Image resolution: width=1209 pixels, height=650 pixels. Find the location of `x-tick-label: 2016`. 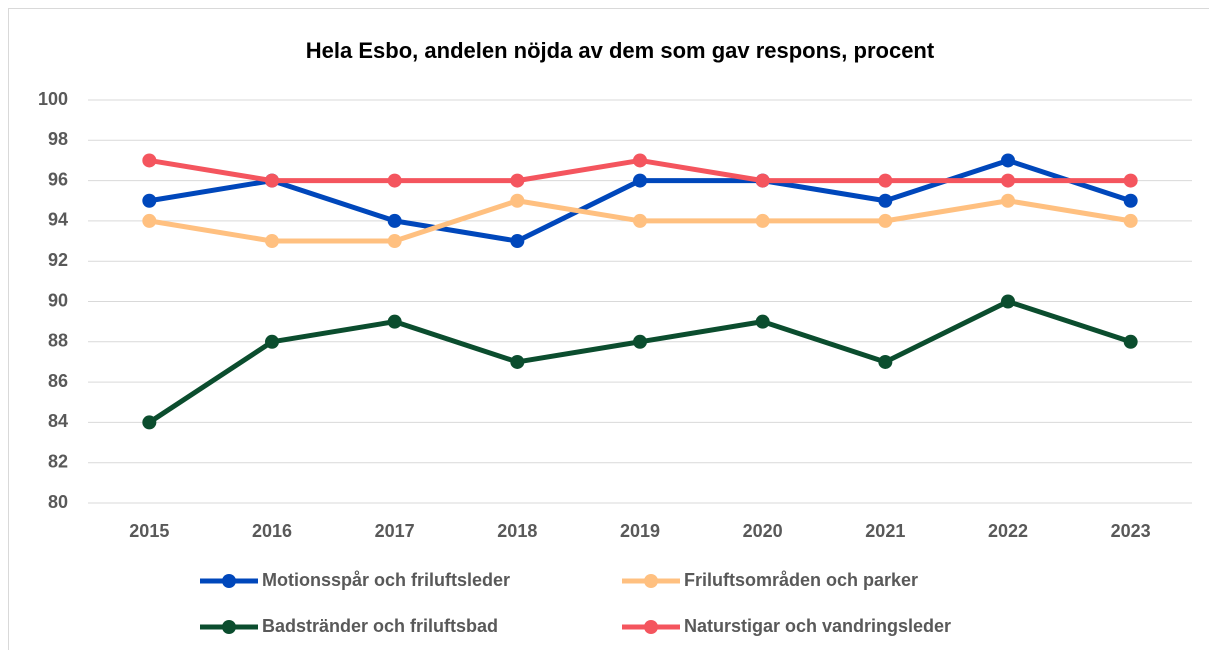

x-tick-label: 2016 is located at coordinates (272, 531).